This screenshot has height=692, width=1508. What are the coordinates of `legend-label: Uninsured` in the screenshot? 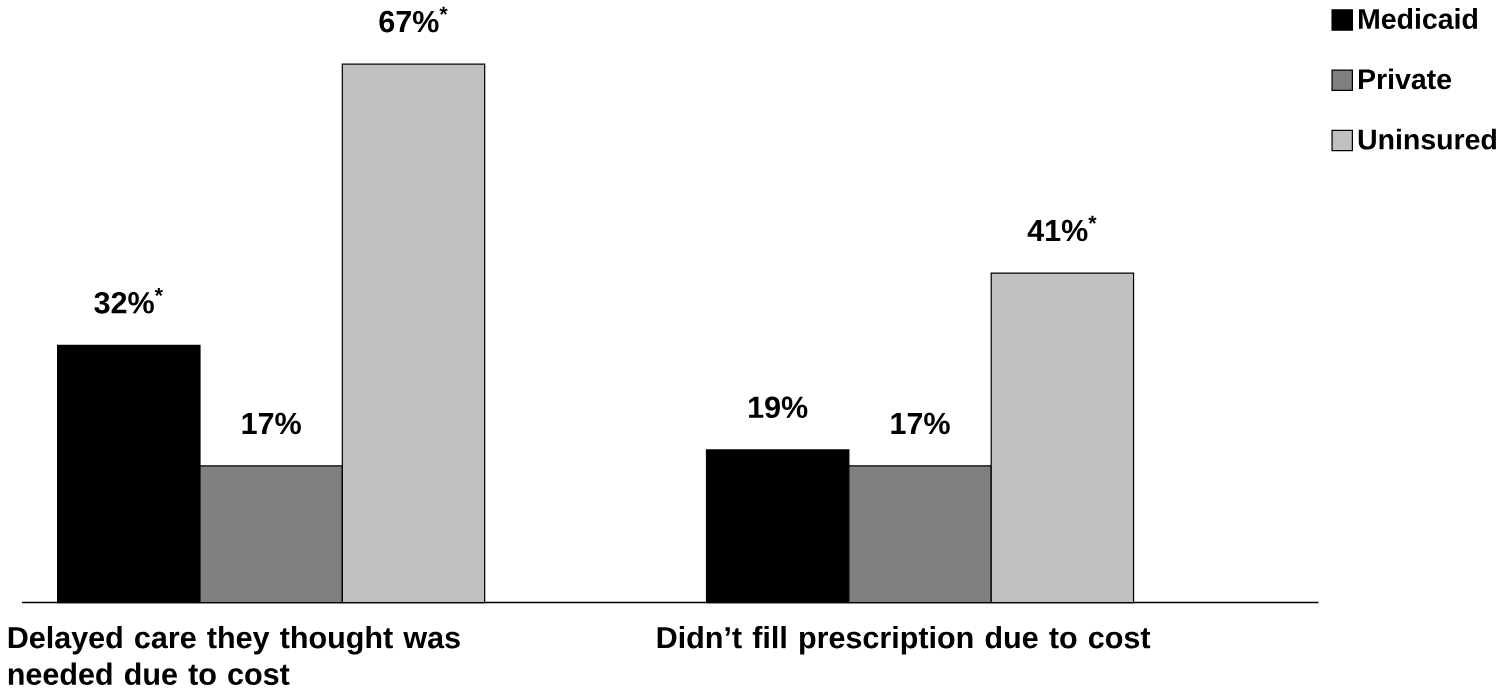 It's located at (1427, 139).